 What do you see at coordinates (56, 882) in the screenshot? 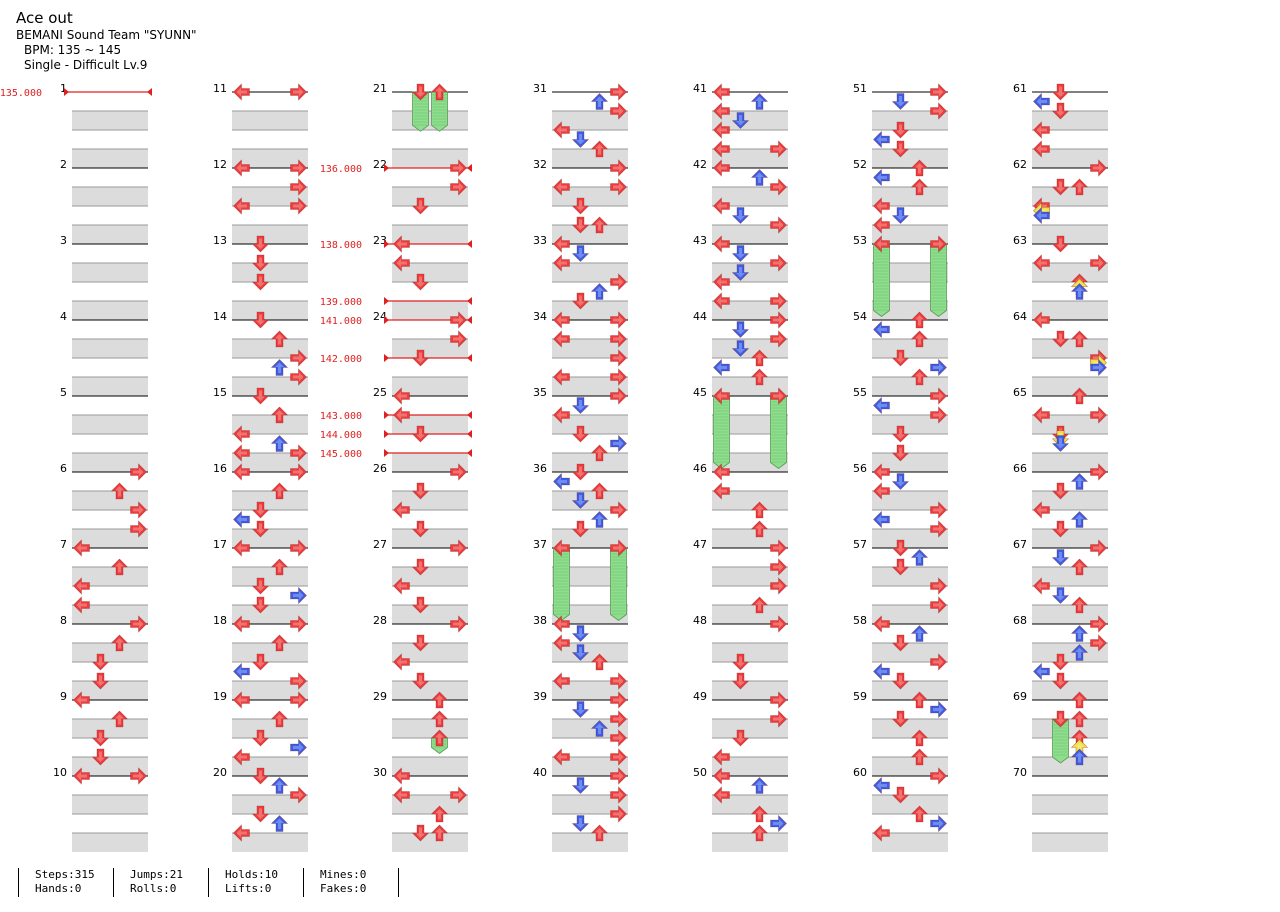
I see `stats-steps-hands: Steps:315 Hands:0` at bounding box center [56, 882].